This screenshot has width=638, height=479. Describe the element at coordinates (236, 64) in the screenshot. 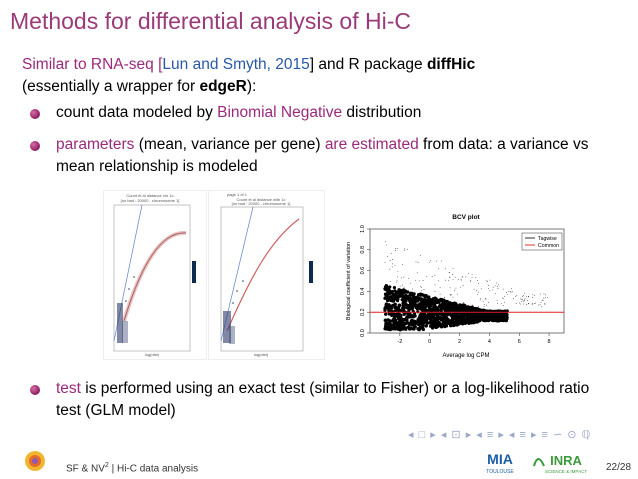

I see `citation-link: Lun and Smyth, 2015` at that location.